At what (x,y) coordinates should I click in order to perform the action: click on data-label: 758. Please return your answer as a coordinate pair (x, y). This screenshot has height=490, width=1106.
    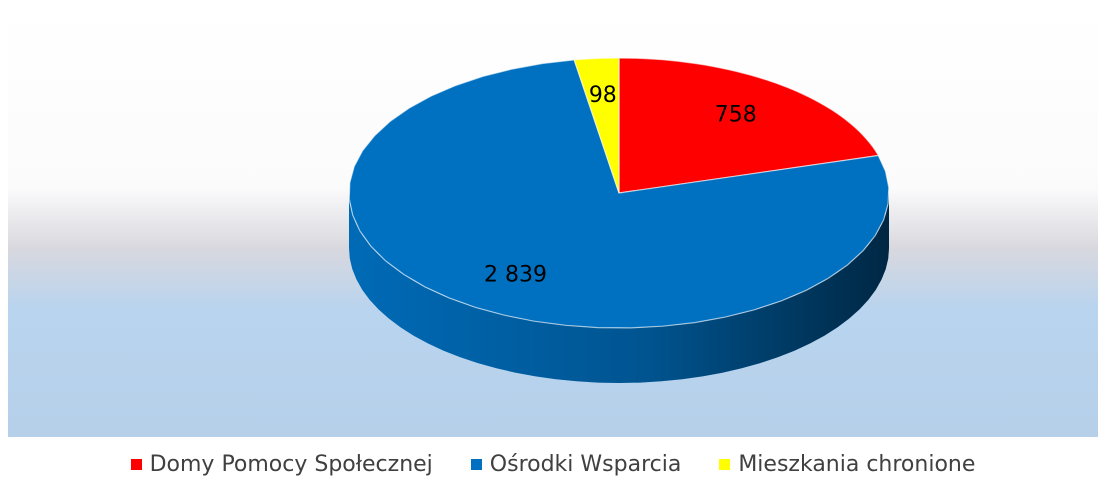
    Looking at the image, I should click on (736, 114).